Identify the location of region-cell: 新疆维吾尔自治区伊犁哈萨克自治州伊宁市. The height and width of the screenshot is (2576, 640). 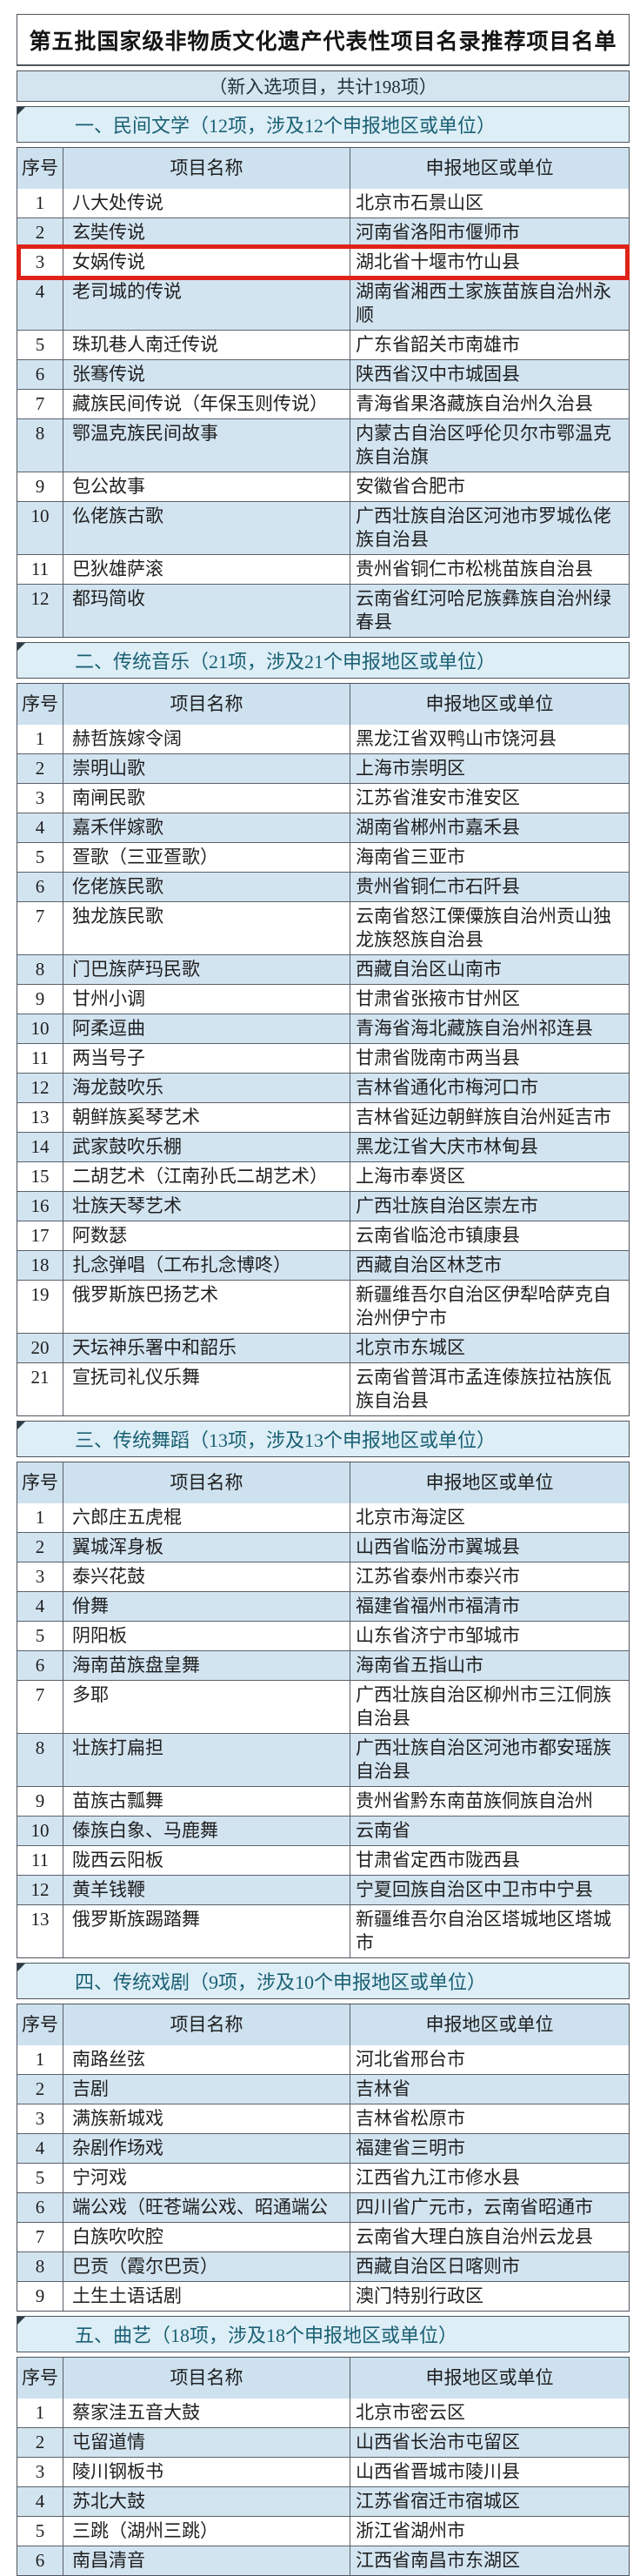
(483, 1306).